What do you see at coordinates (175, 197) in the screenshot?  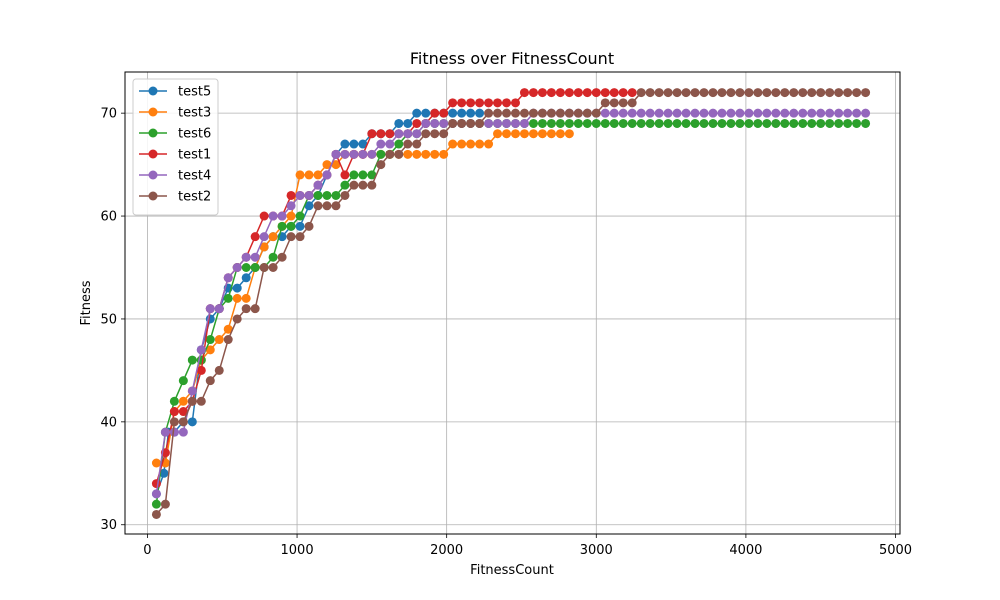 I see `legend-item-test2: test2` at bounding box center [175, 197].